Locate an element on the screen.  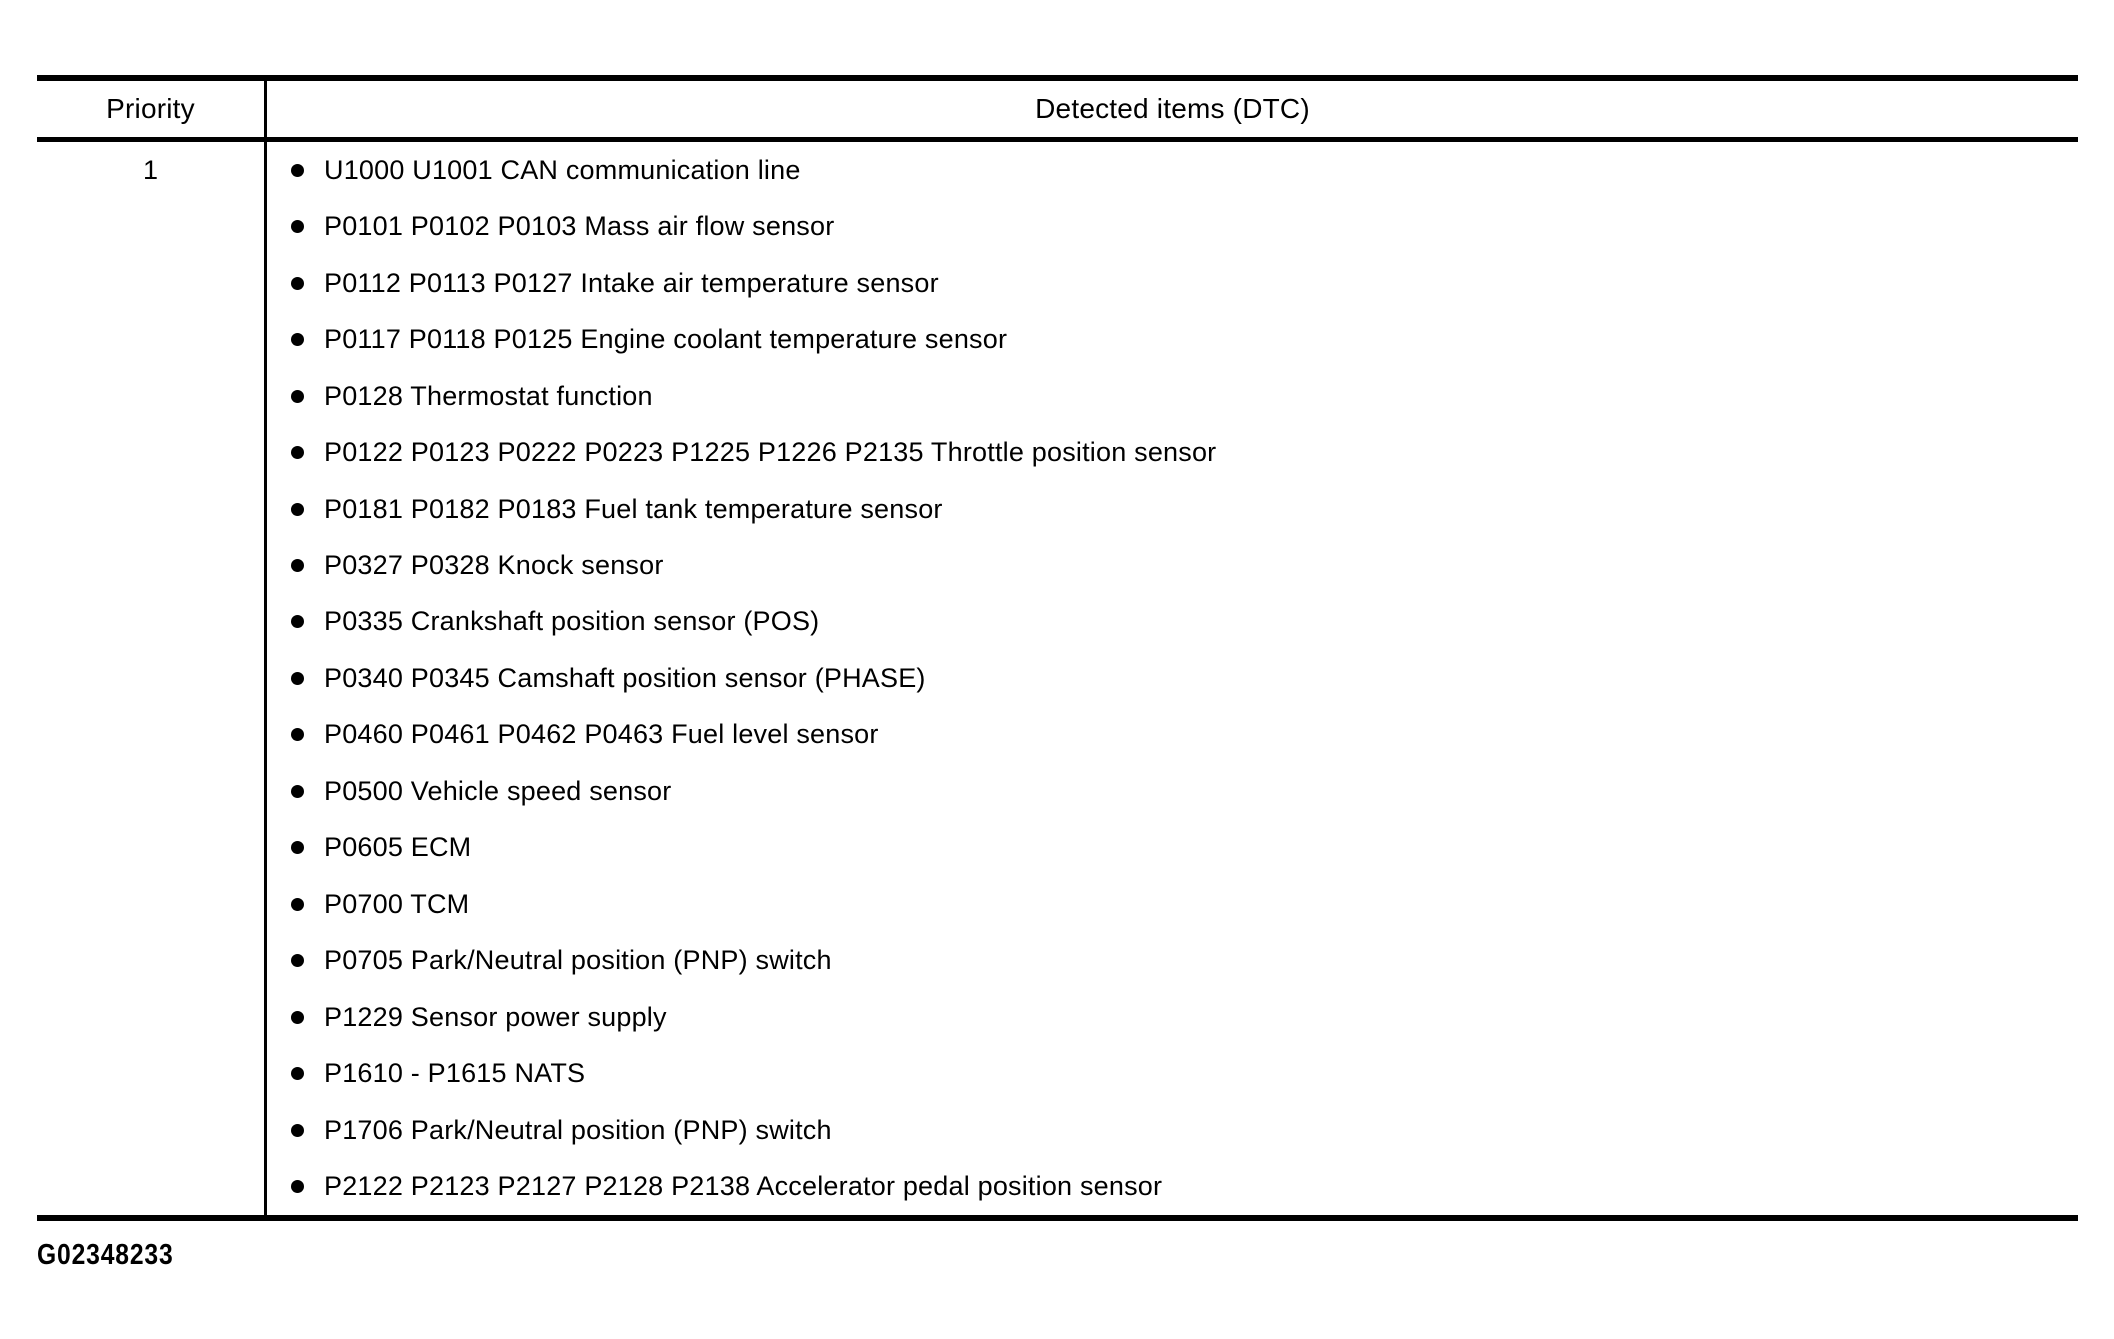
dtc-item-row: P1610 - P1615 NATS is located at coordinates (1172, 1074).